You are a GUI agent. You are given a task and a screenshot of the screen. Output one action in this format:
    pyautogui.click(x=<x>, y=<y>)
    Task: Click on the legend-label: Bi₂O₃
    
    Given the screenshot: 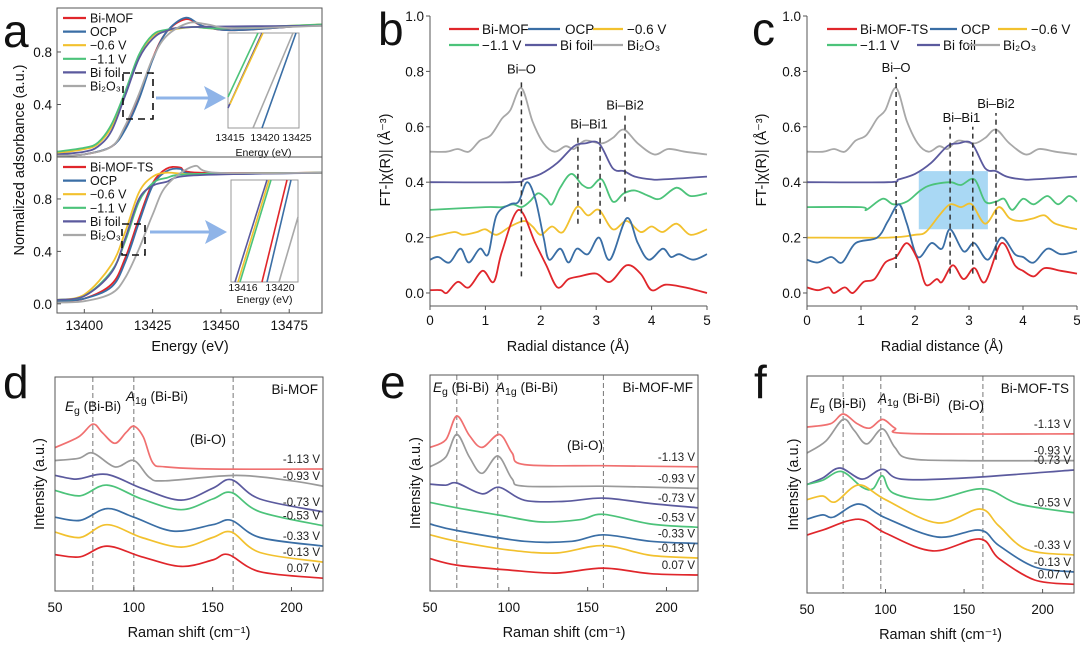 What is the action you would take?
    pyautogui.click(x=1019, y=45)
    